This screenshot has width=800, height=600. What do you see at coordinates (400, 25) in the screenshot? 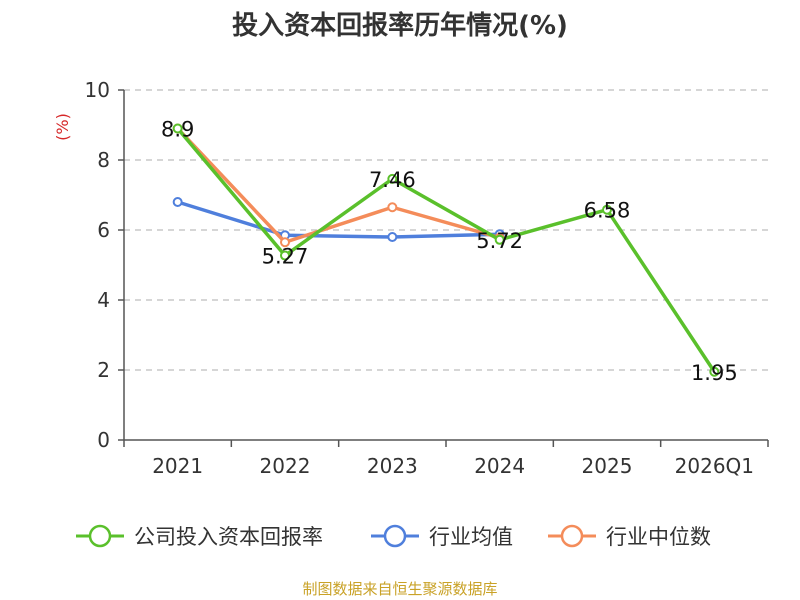
I see `chart-title: 投入资本回报率历年情况(%)` at bounding box center [400, 25].